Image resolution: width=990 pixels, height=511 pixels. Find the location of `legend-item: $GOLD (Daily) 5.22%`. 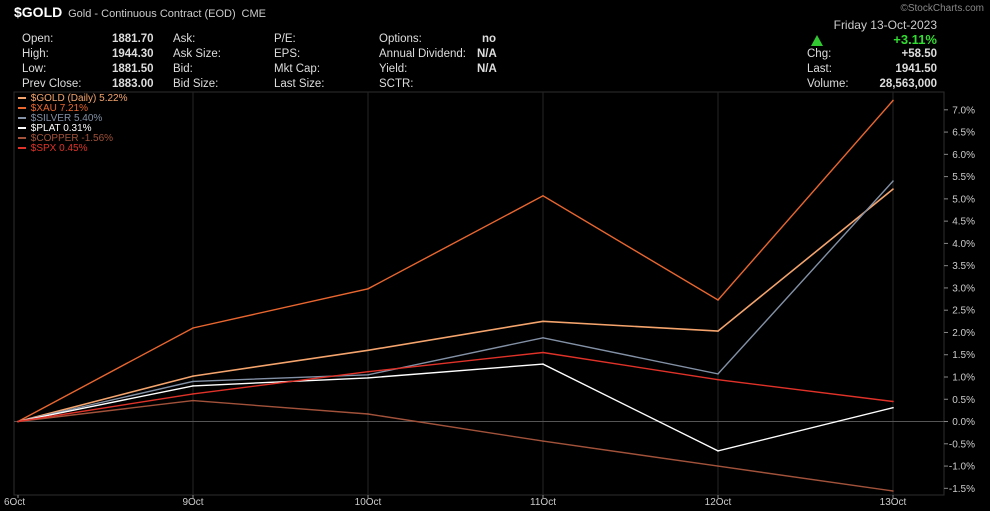

legend-item: $GOLD (Daily) 5.22% is located at coordinates (73, 99).